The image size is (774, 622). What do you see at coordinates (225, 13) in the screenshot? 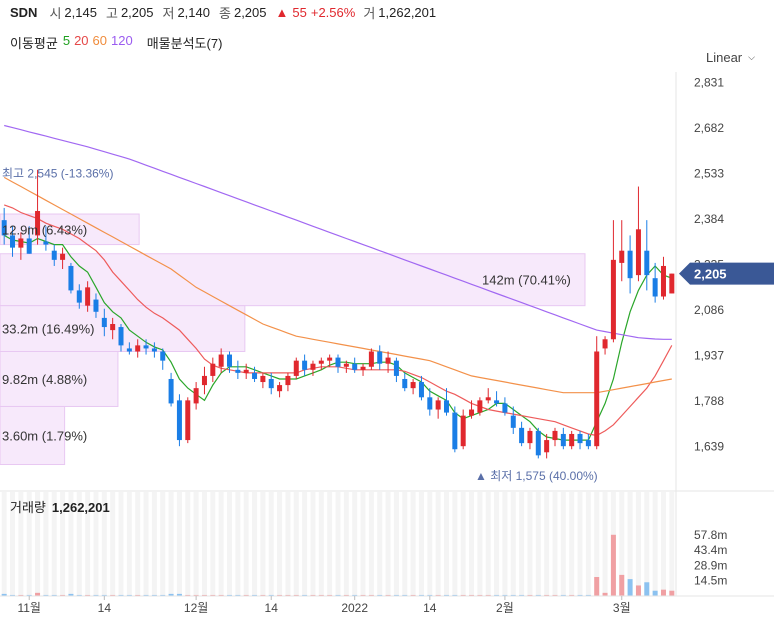
I see `close-label: 종` at bounding box center [225, 13].